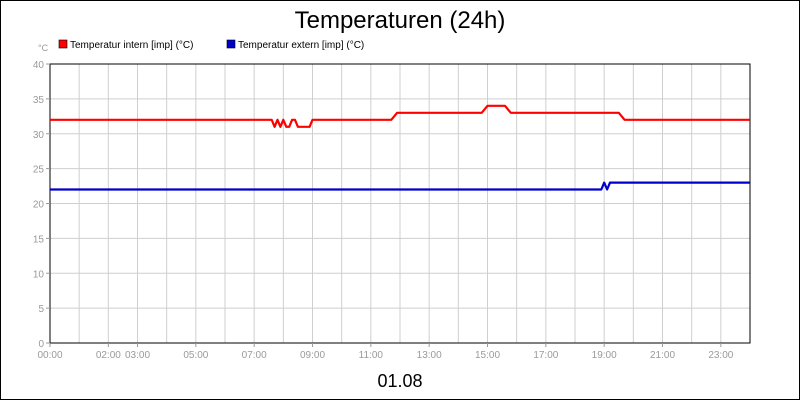 The image size is (800, 400). I want to click on y-axis: 0 5 10 15 20 25 30 35 40, so click(41, 205).